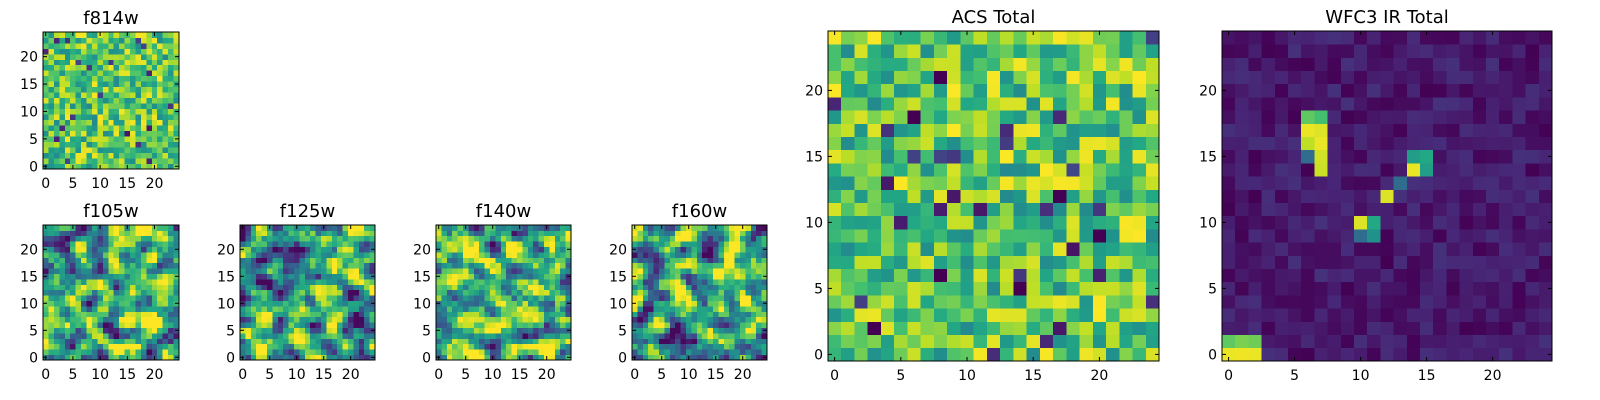  I want to click on plot-frame, so click(307, 292).